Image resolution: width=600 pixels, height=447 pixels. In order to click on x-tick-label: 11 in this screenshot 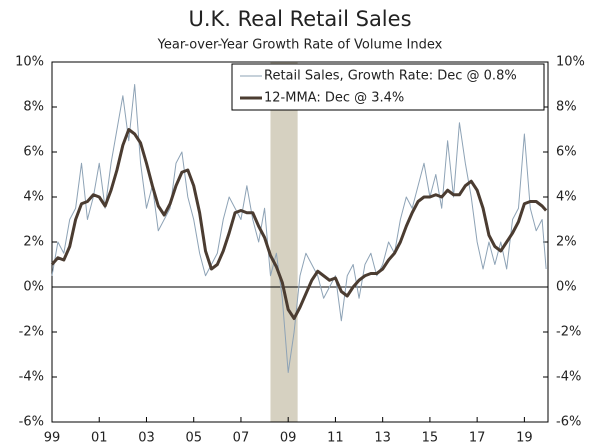, I will do `click(335, 438)`.